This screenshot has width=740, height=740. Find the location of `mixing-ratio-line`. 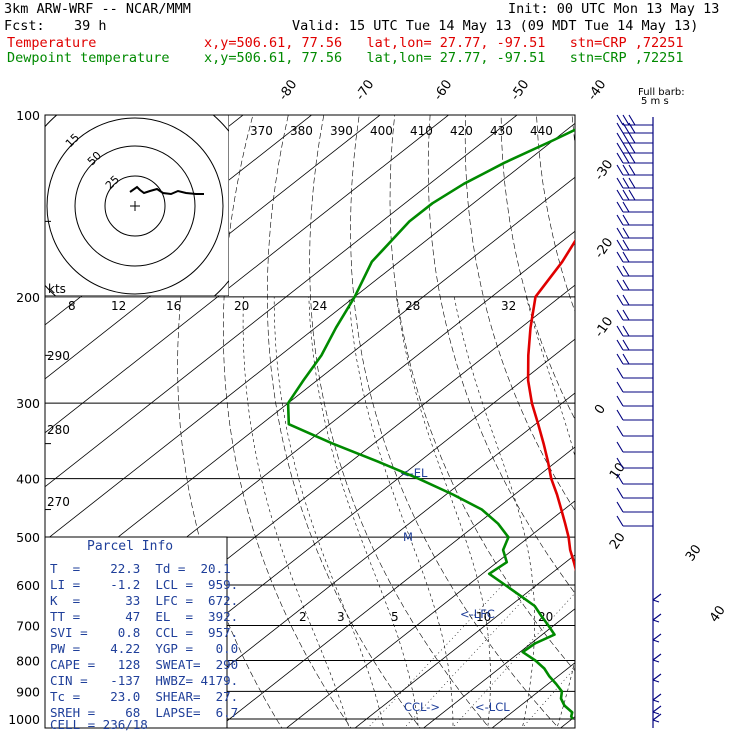

mixing-ratio-line is located at coordinates (470, 656).